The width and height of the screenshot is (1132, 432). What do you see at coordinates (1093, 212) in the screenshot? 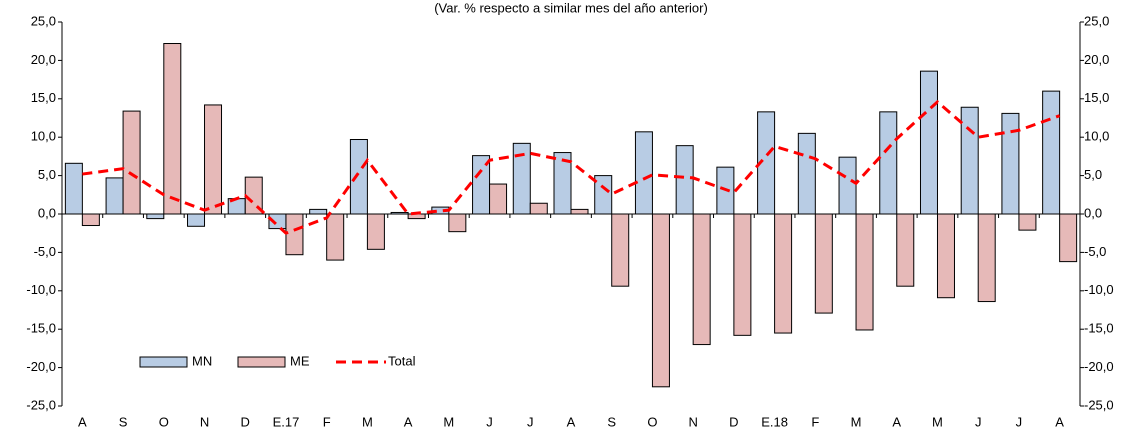
I see `y2-tick-label: 0,0` at bounding box center [1093, 212].